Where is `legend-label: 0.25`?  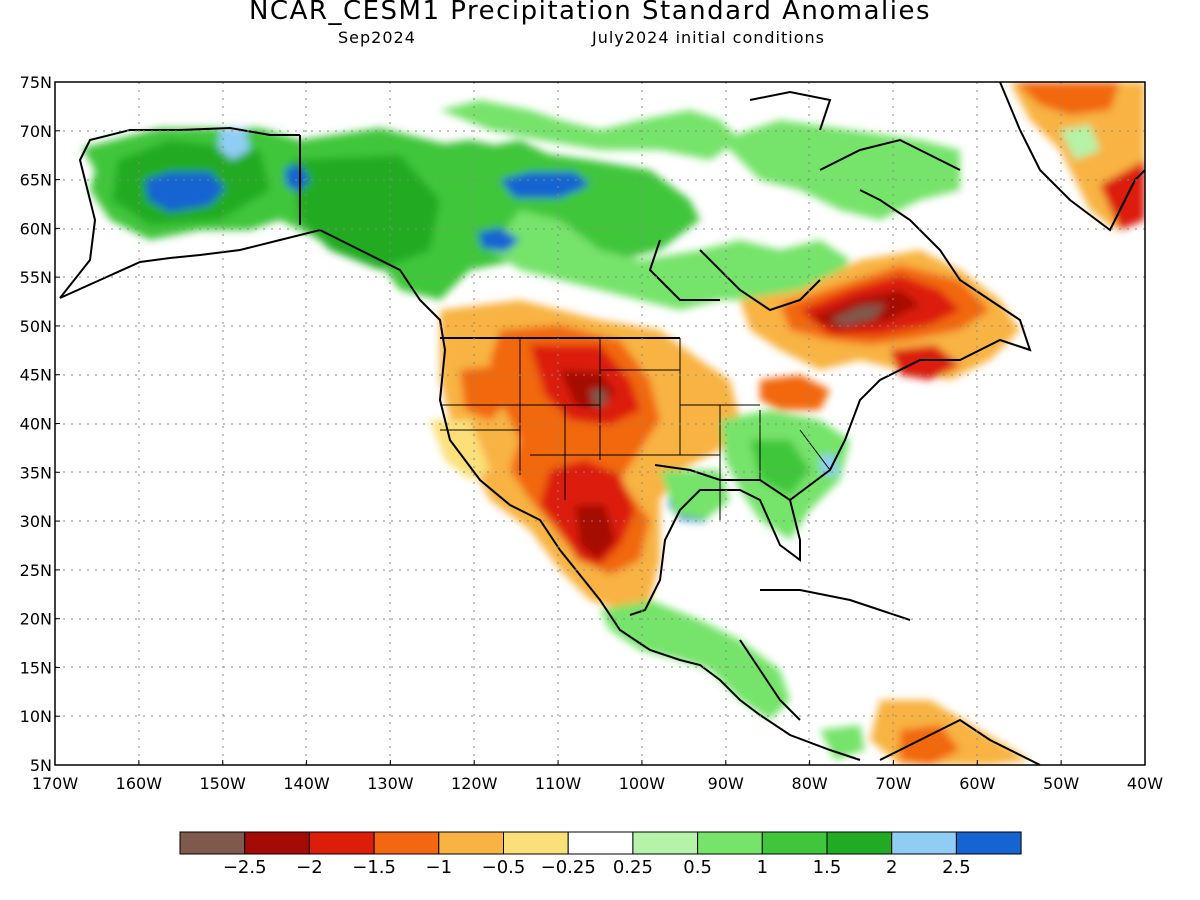
legend-label: 0.25 is located at coordinates (633, 867).